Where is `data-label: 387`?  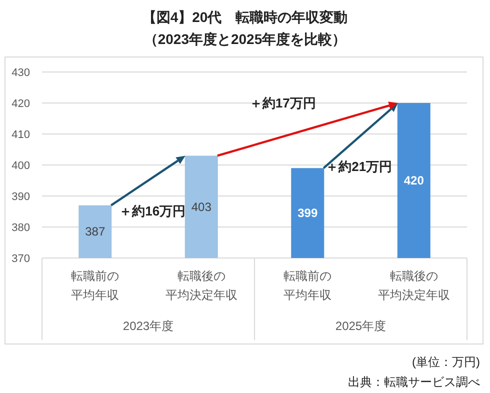
data-label: 387 is located at coordinates (95, 231).